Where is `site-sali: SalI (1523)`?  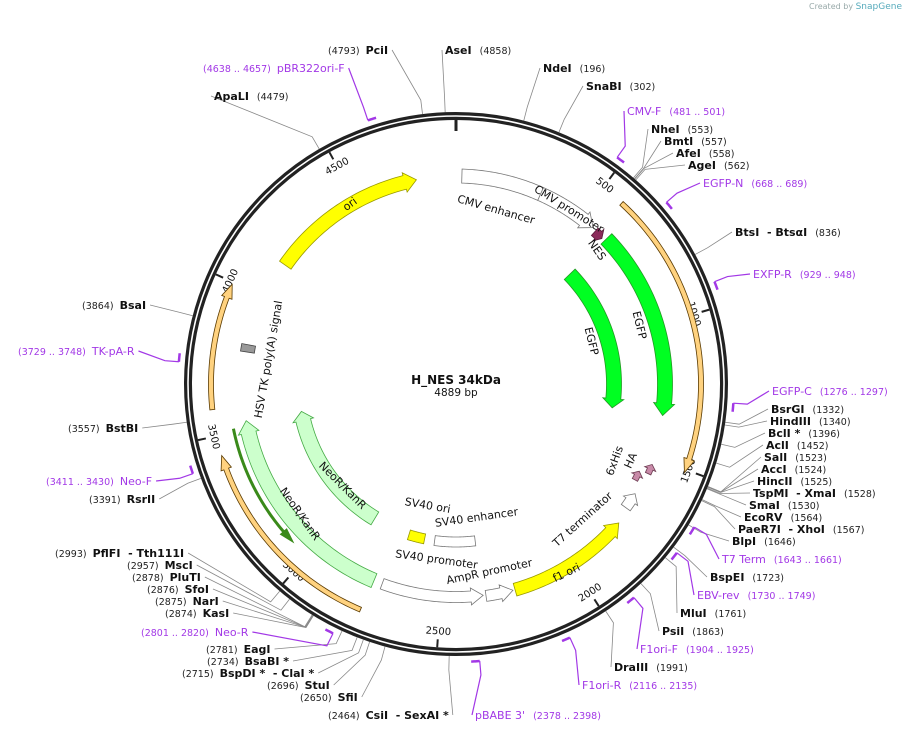
site-sali: SalI (1523) is located at coordinates (795, 457).